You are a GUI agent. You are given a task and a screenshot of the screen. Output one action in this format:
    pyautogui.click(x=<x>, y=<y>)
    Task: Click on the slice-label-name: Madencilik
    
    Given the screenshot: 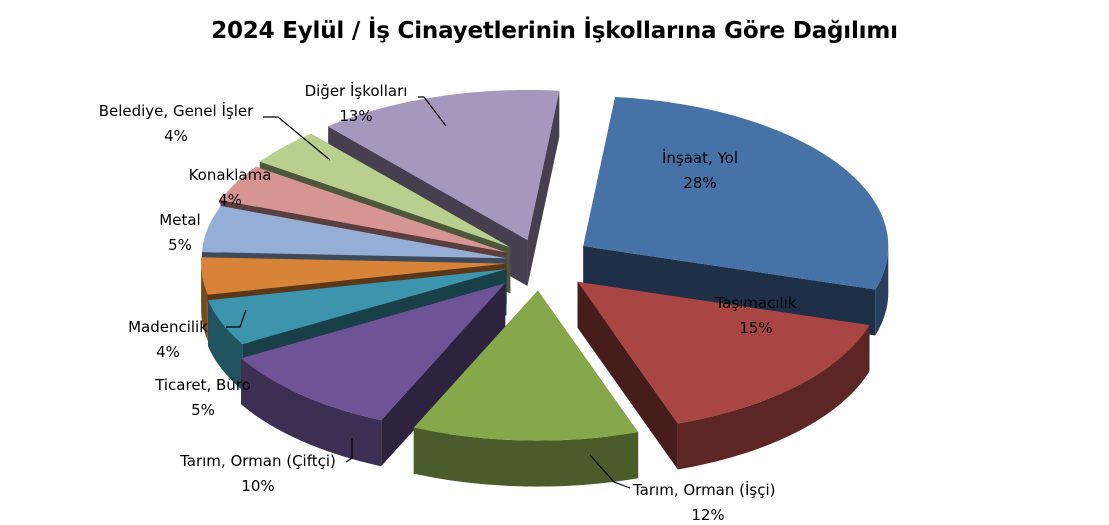 What is the action you would take?
    pyautogui.click(x=168, y=327)
    